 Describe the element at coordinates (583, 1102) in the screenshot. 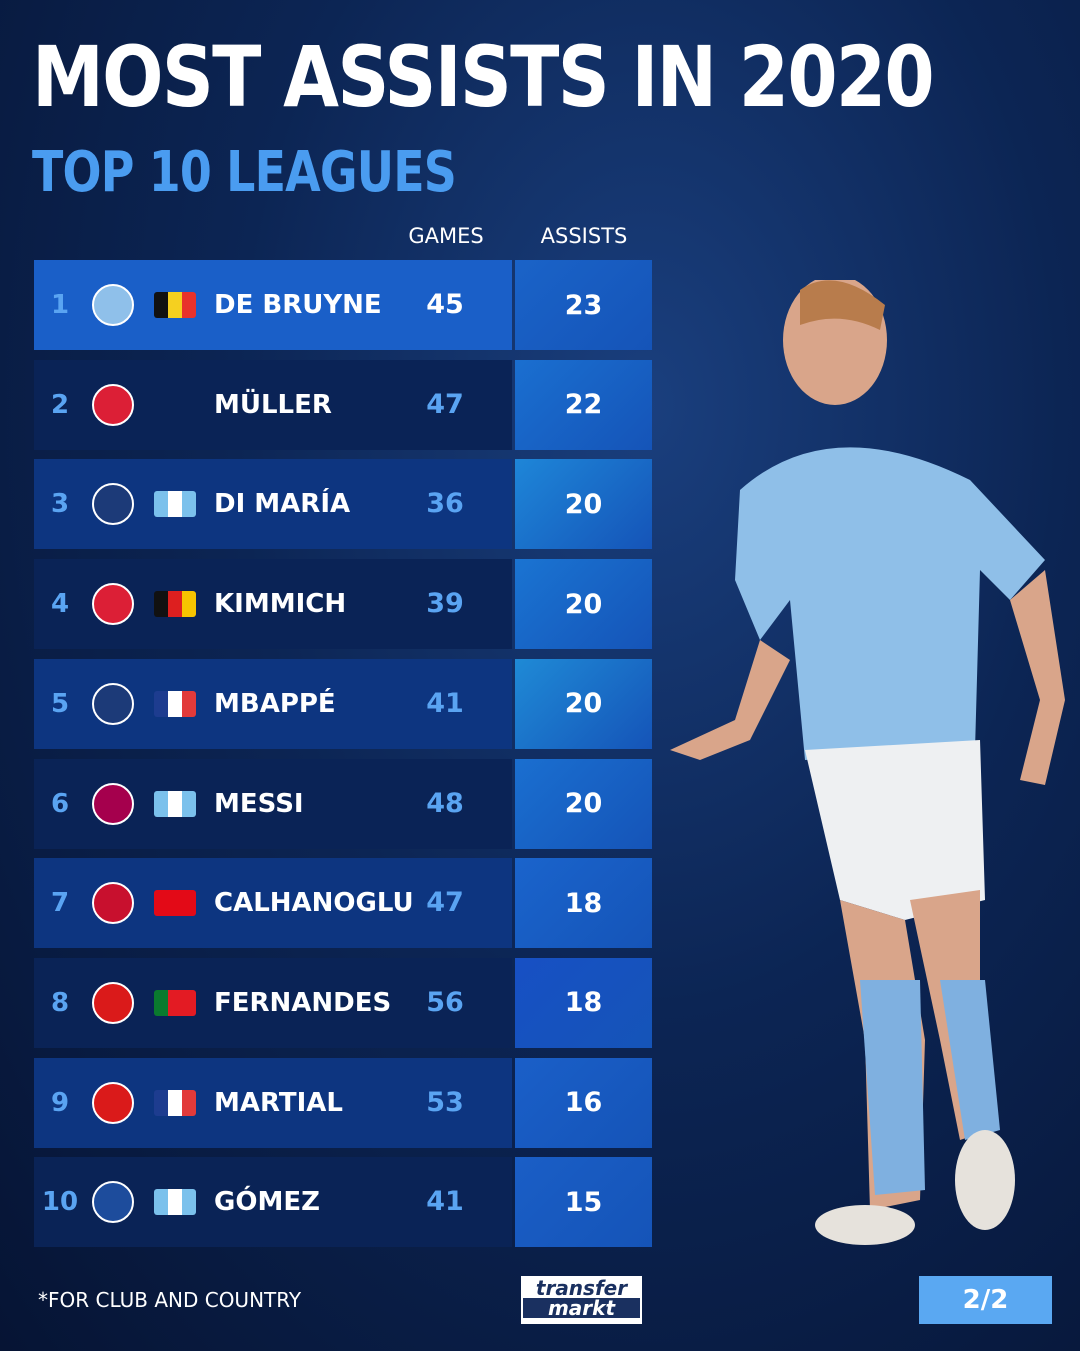

I see `assists-value: 16` at that location.